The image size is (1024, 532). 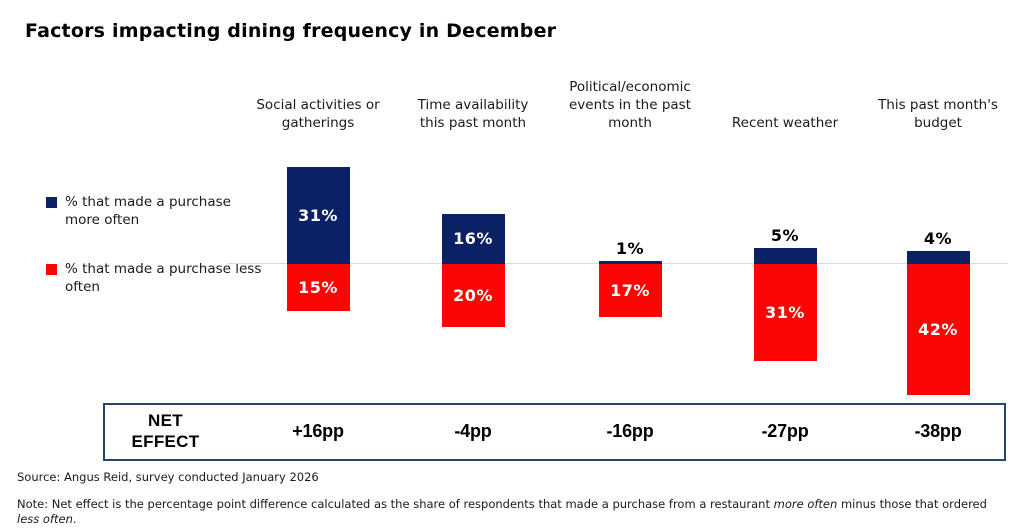 What do you see at coordinates (785, 235) in the screenshot?
I see `bar-value-label: 5%` at bounding box center [785, 235].